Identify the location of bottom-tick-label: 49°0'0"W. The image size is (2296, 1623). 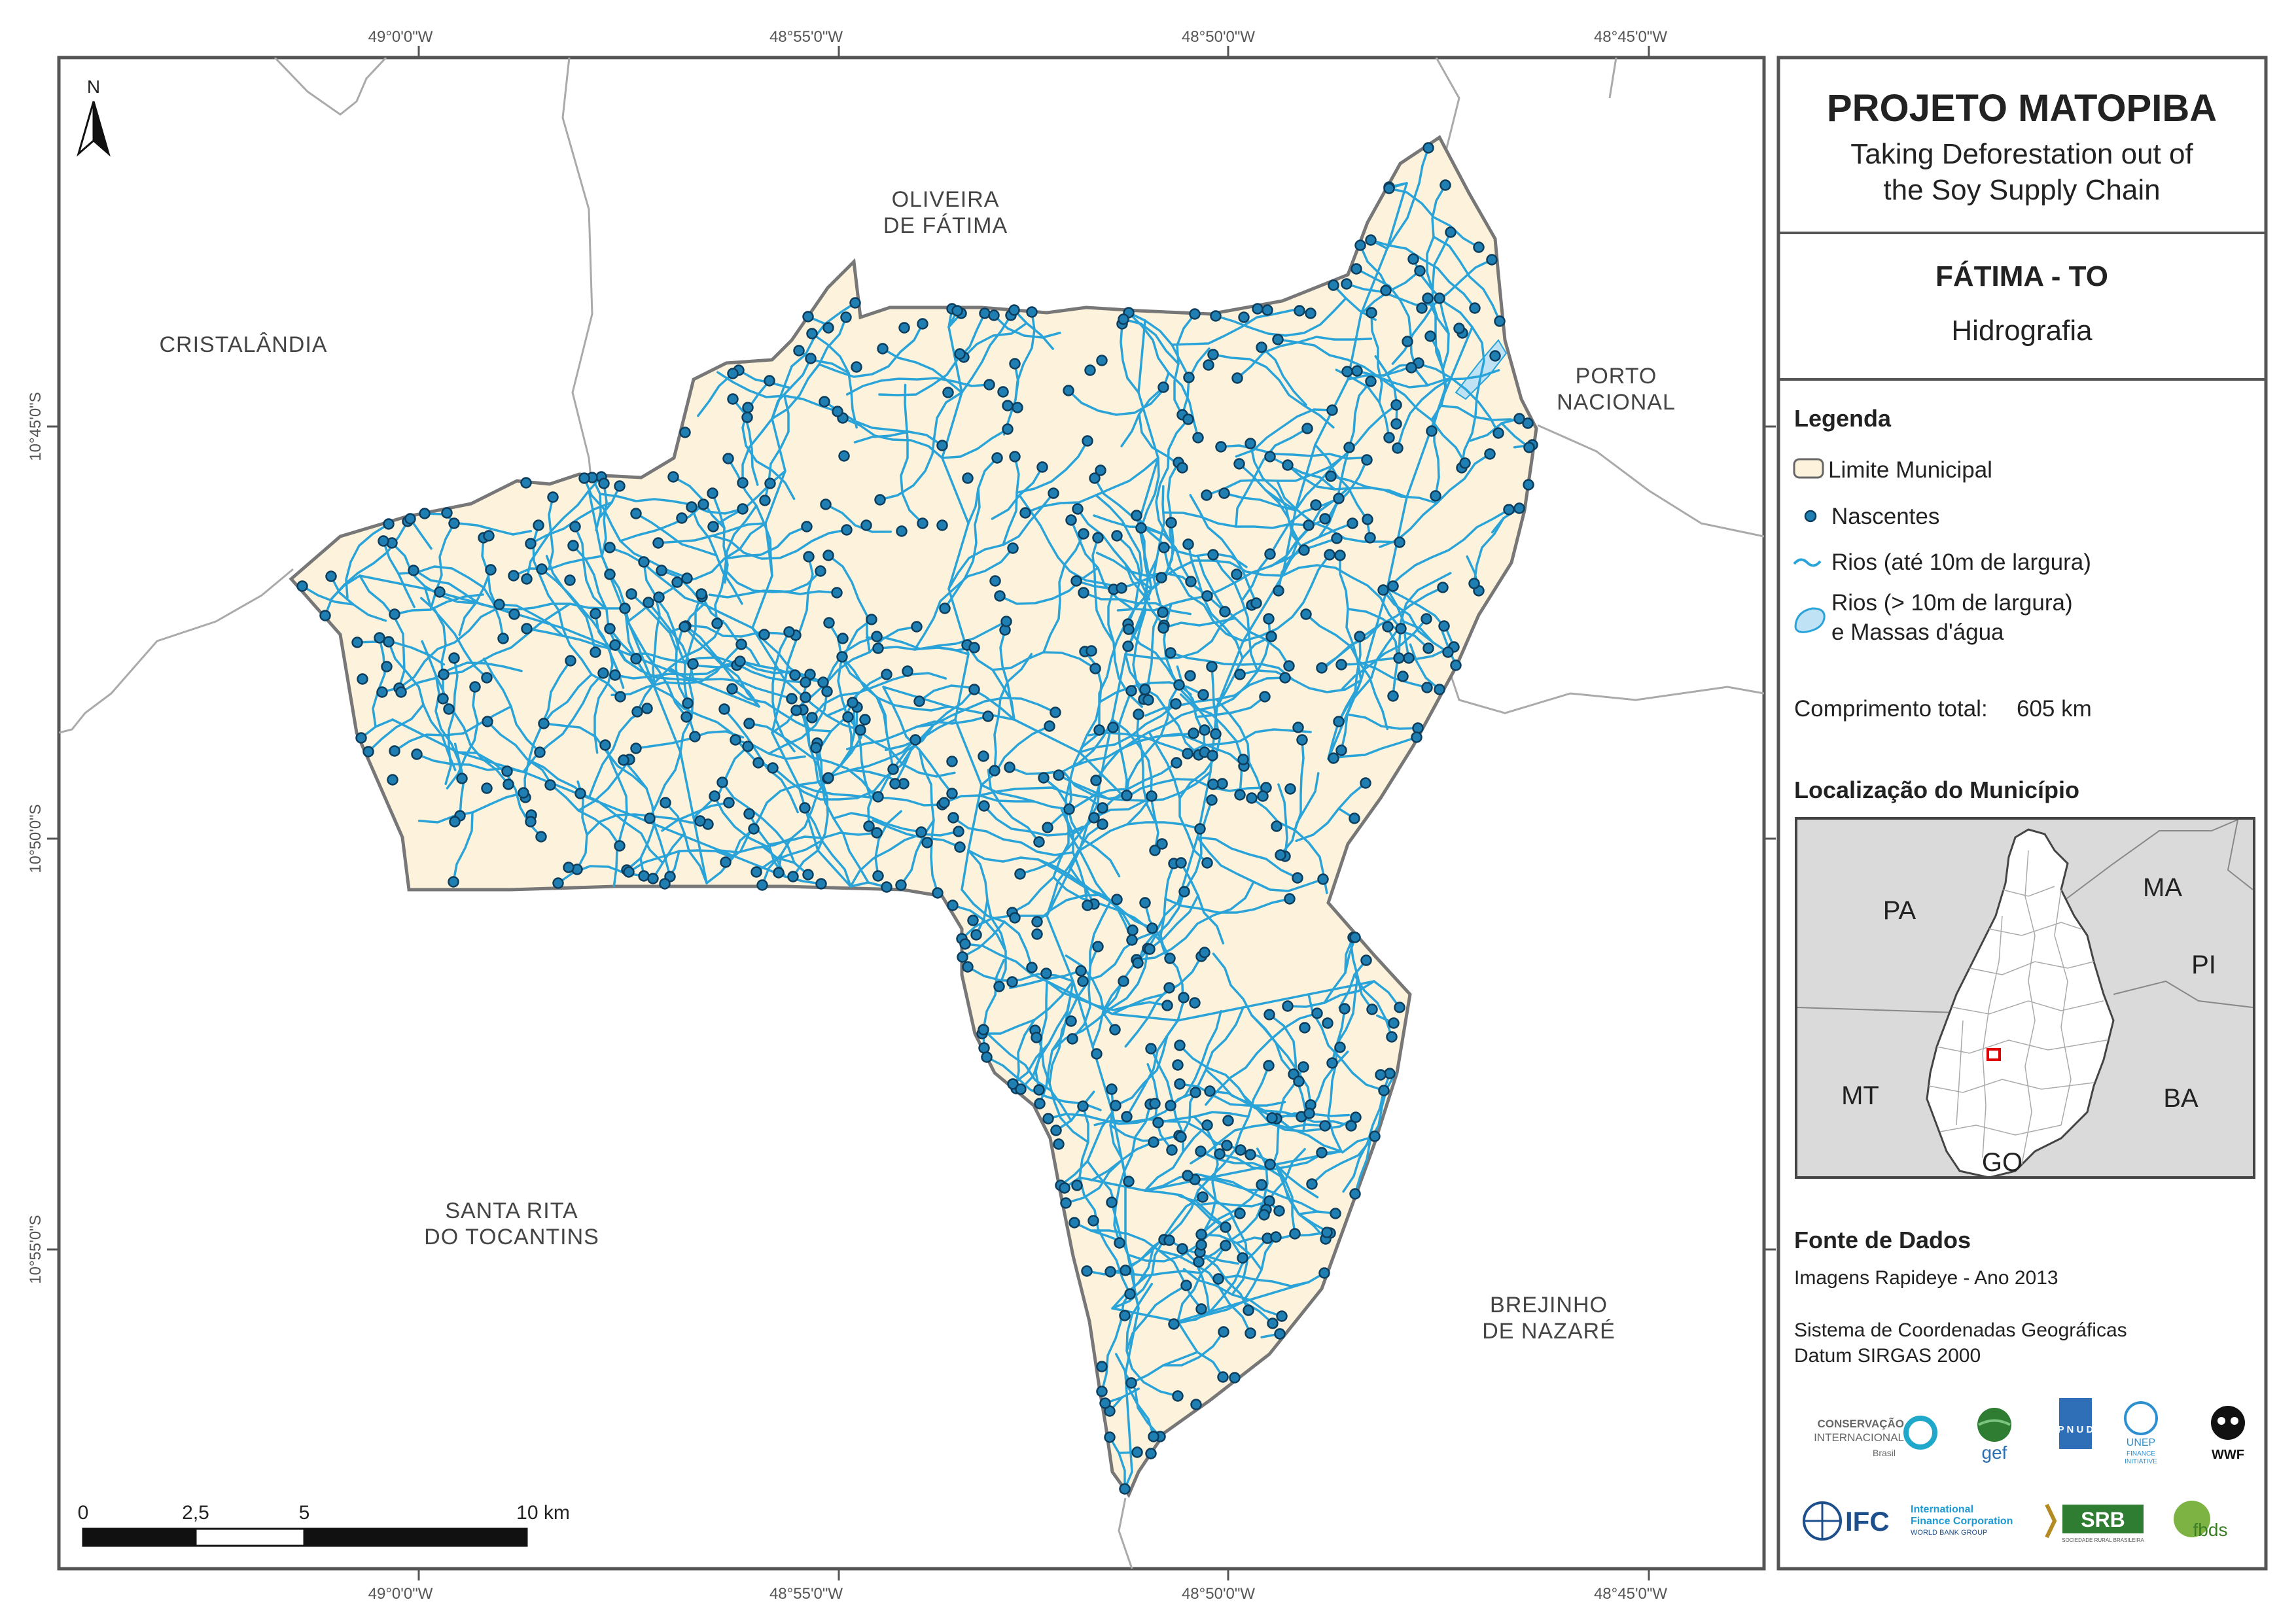
(400, 1594).